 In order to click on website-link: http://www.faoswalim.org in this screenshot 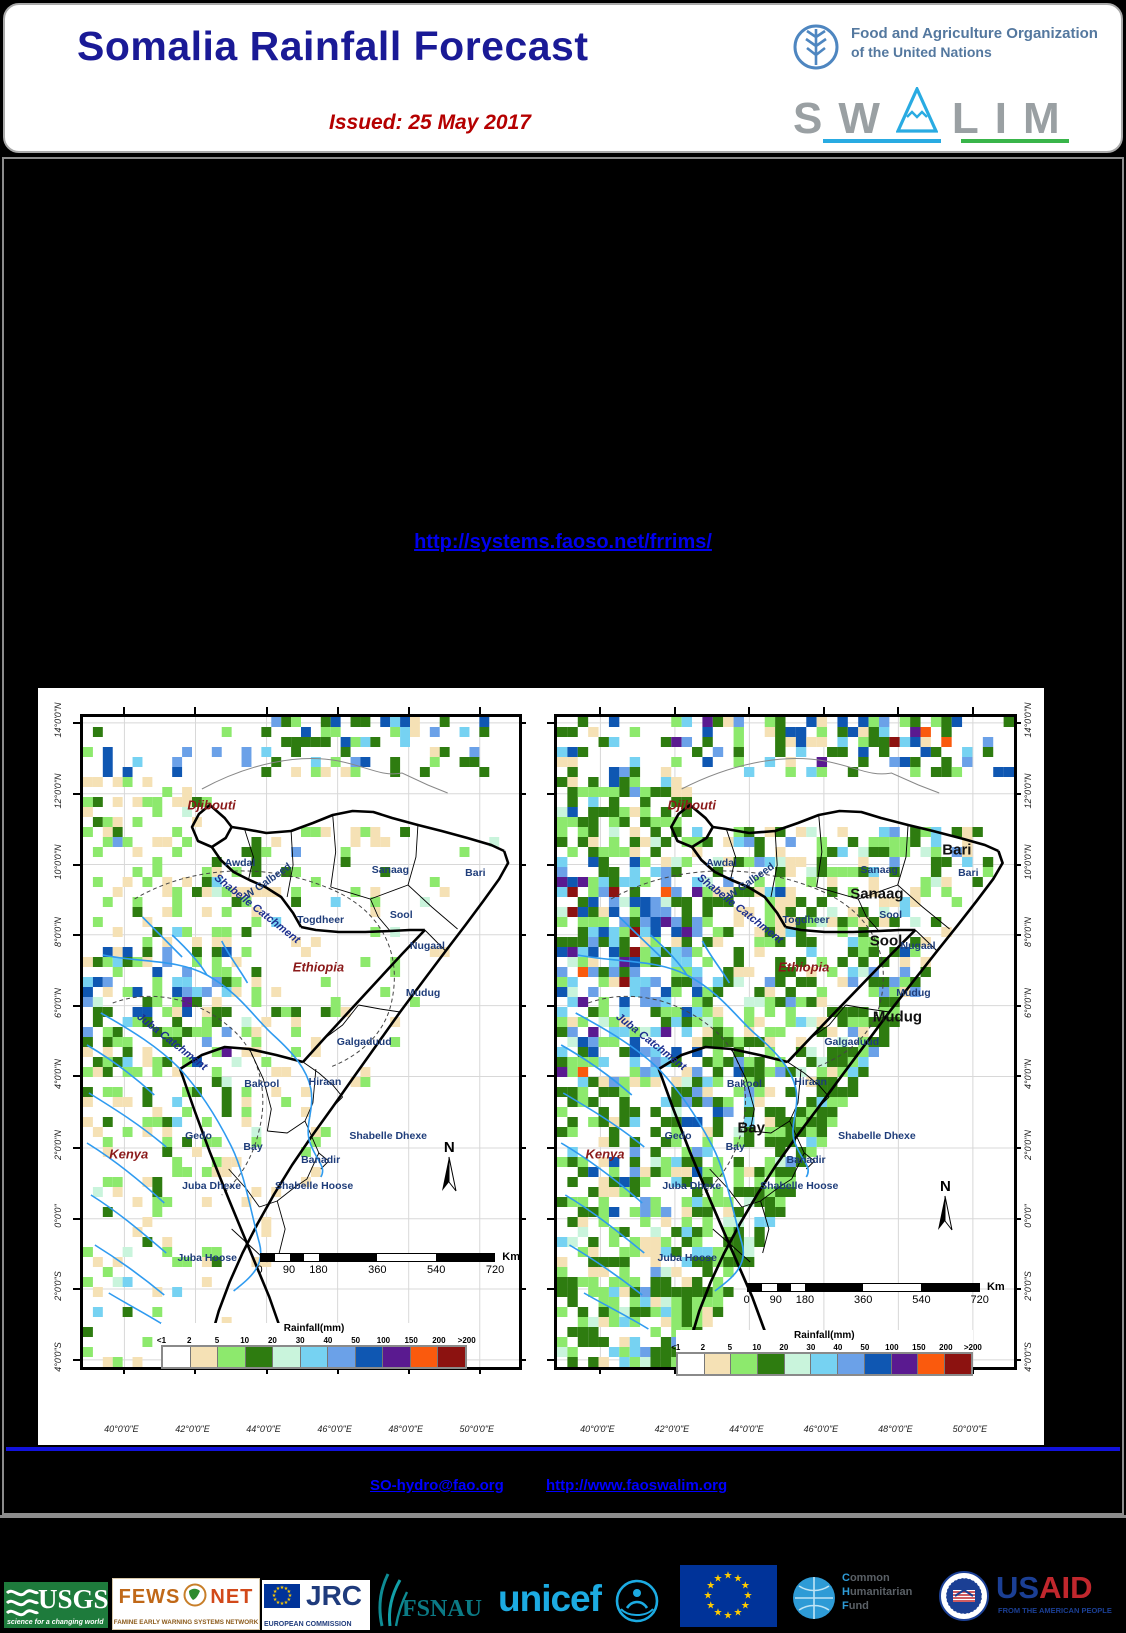, I will do `click(637, 1485)`.